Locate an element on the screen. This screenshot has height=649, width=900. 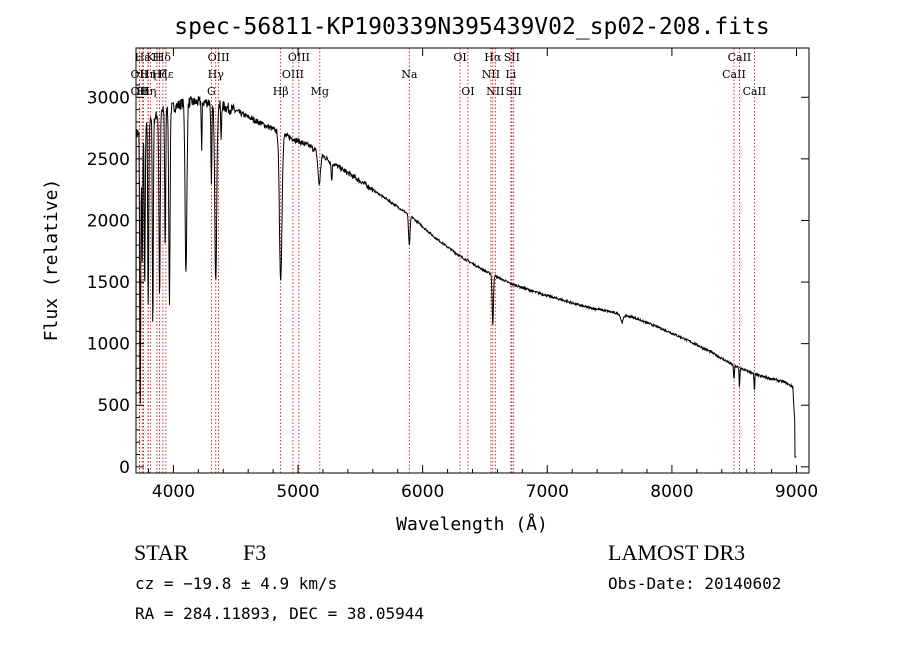
x-tick-label: 5000 is located at coordinates (297, 492).